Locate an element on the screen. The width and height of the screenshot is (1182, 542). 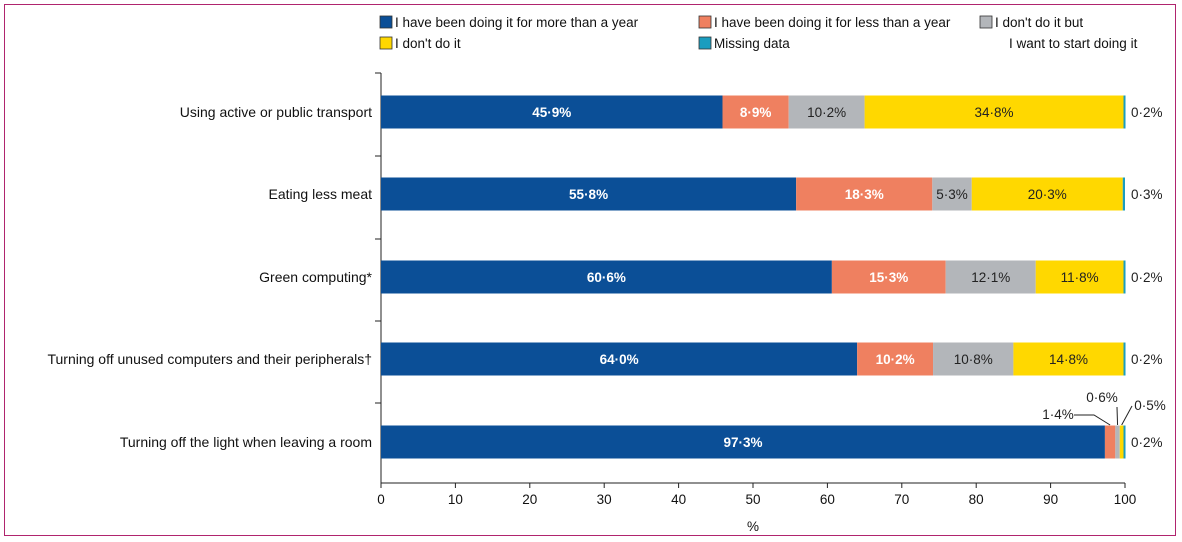
category-label: Green computing* is located at coordinates (315, 277).